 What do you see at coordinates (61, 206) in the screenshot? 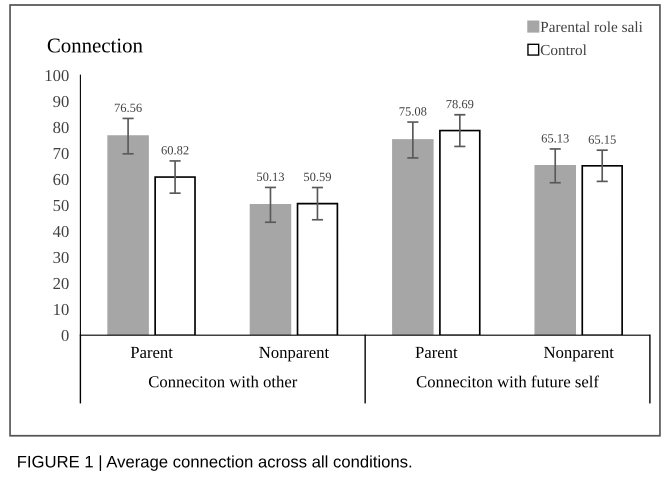
I see `y-tick-label: 50` at bounding box center [61, 206].